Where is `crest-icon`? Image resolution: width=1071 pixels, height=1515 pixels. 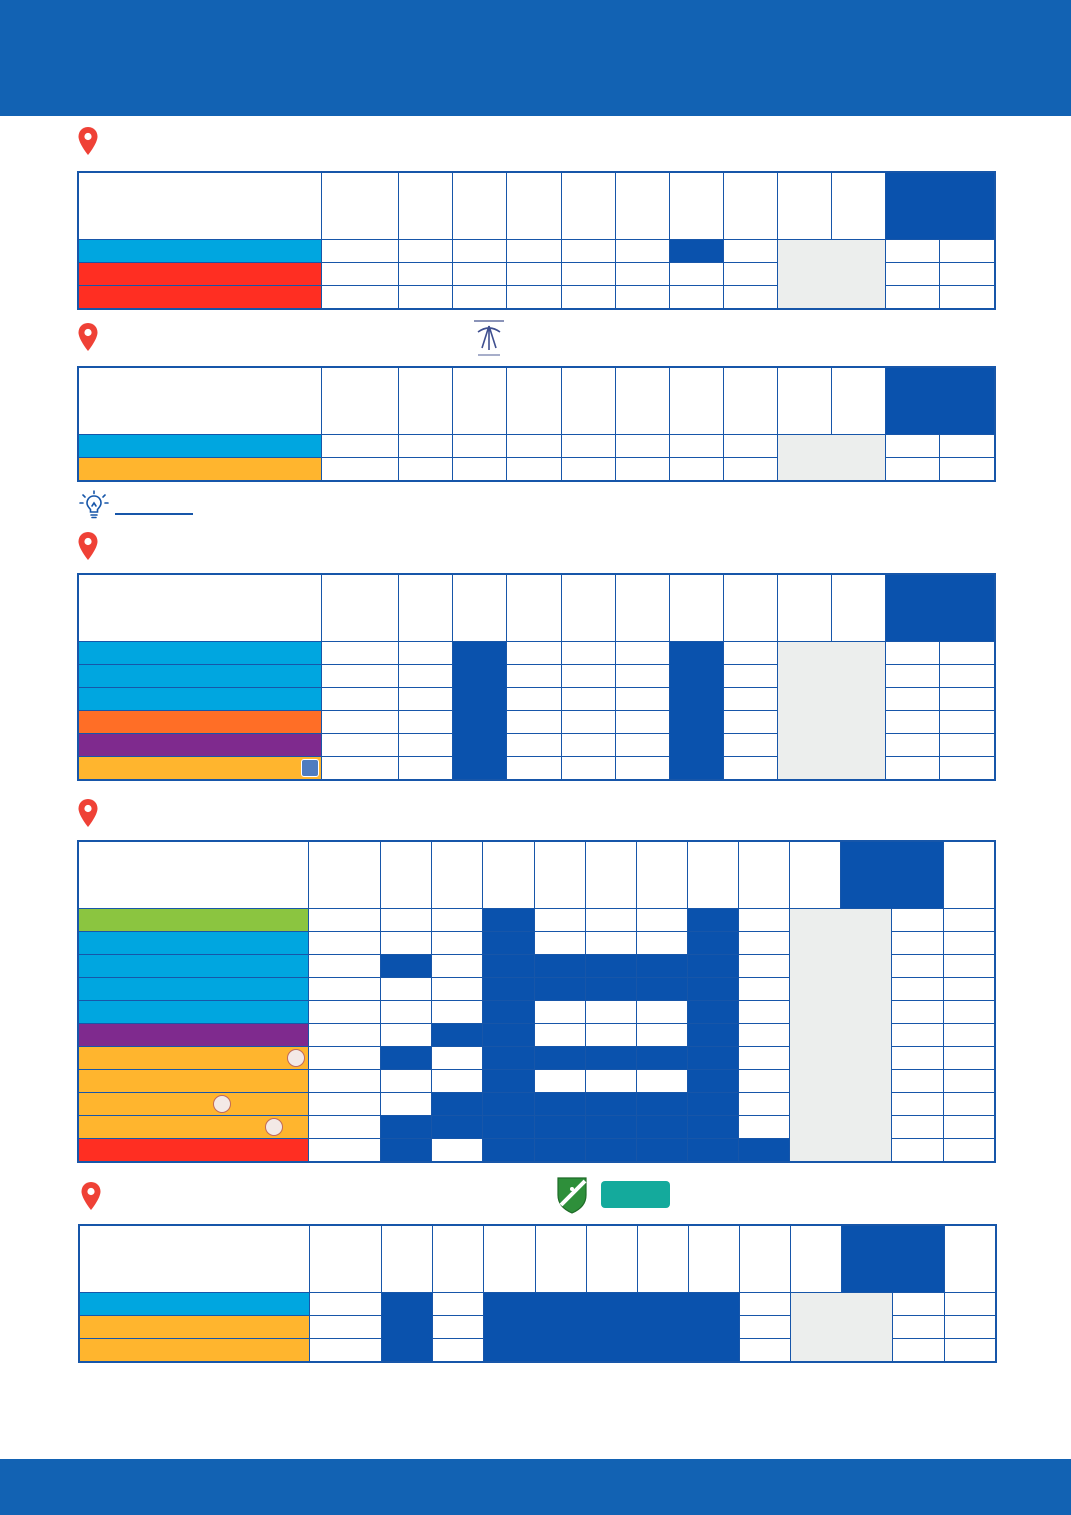 crest-icon is located at coordinates (295, 1058).